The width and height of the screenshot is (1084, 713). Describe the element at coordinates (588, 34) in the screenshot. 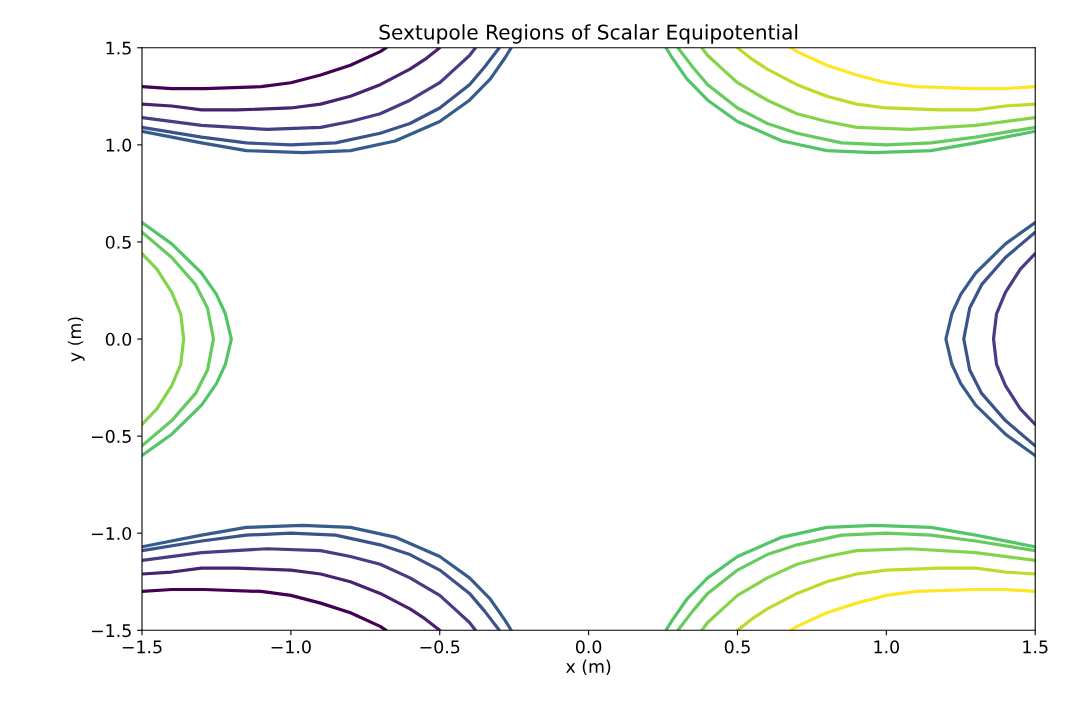

I see `chart-title: Sextupole Regions of Scalar Equipotential` at that location.